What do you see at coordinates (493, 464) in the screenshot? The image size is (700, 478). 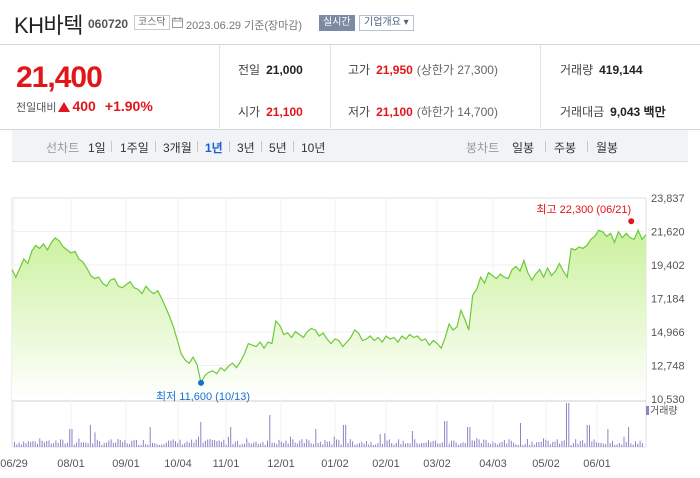 I see `x-tick-label: 04/03` at bounding box center [493, 464].